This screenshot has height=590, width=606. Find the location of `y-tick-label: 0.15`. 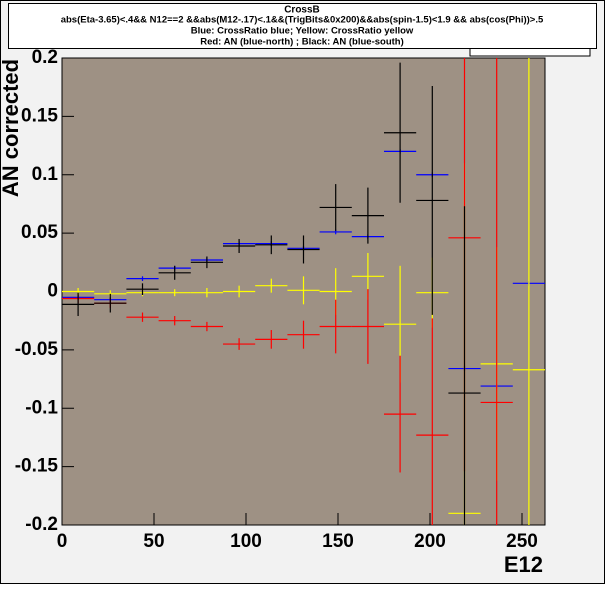

y-tick-label: 0.15 is located at coordinates (39, 115).